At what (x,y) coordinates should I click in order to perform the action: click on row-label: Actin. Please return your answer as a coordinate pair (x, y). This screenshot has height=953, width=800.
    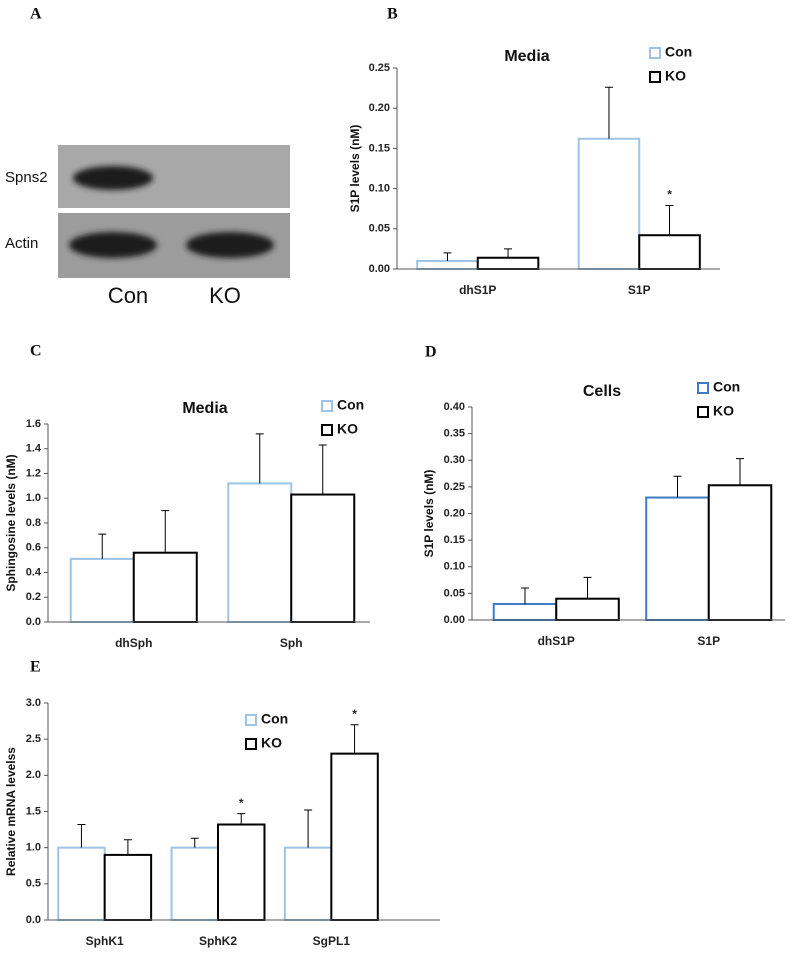
    Looking at the image, I should click on (21, 243).